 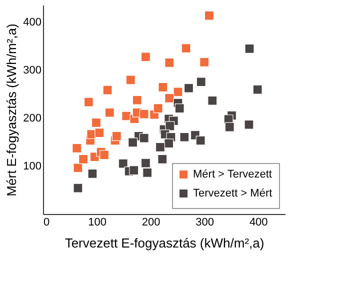 I want to click on y-tick-label: 100, so click(x=32, y=166).